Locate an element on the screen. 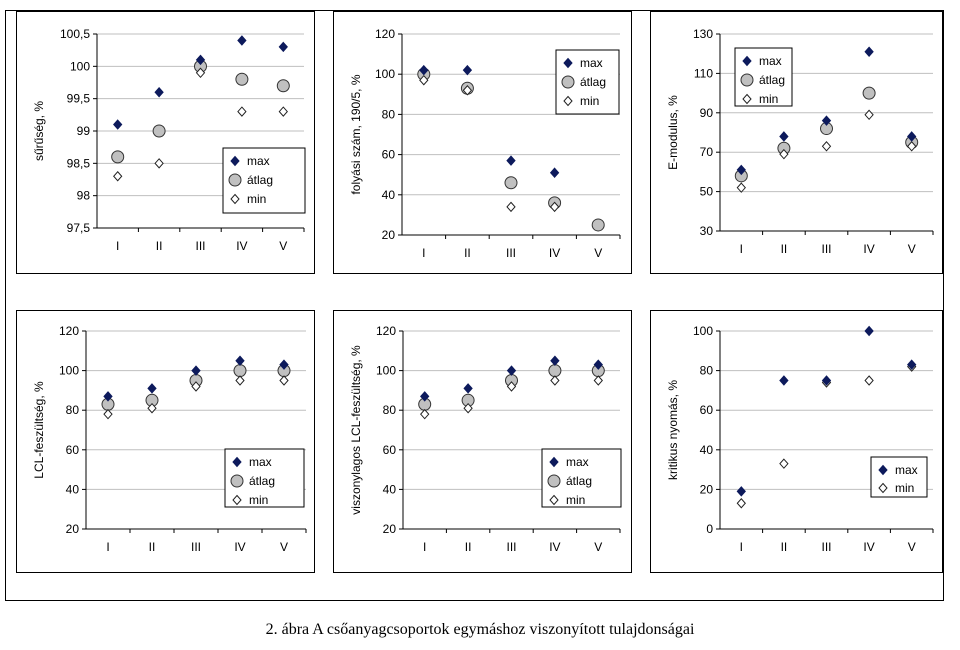  y-tick-label: 99 is located at coordinates (84, 131).